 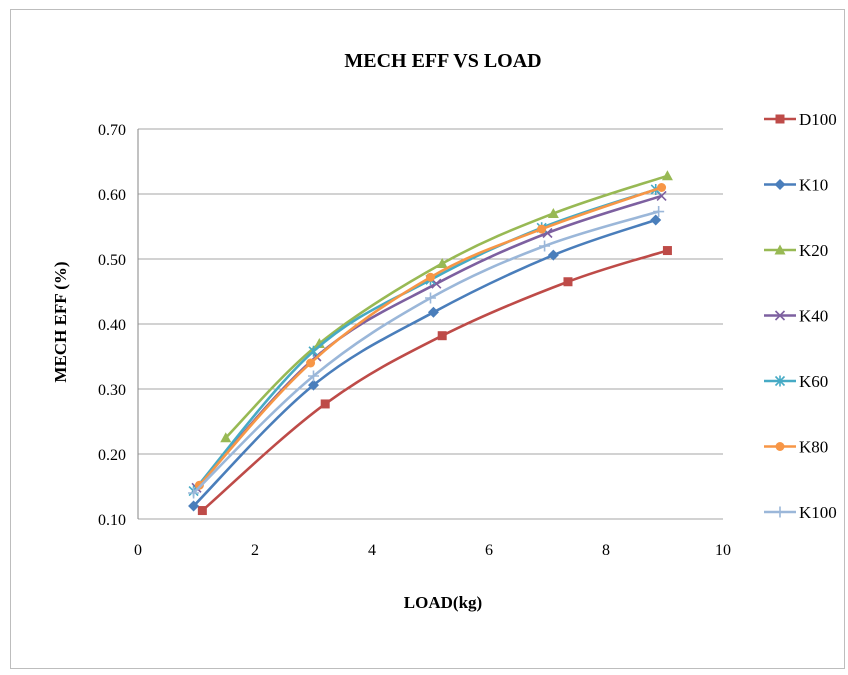 I want to click on y-axis-title: MECH EFF (%), so click(x=60, y=321).